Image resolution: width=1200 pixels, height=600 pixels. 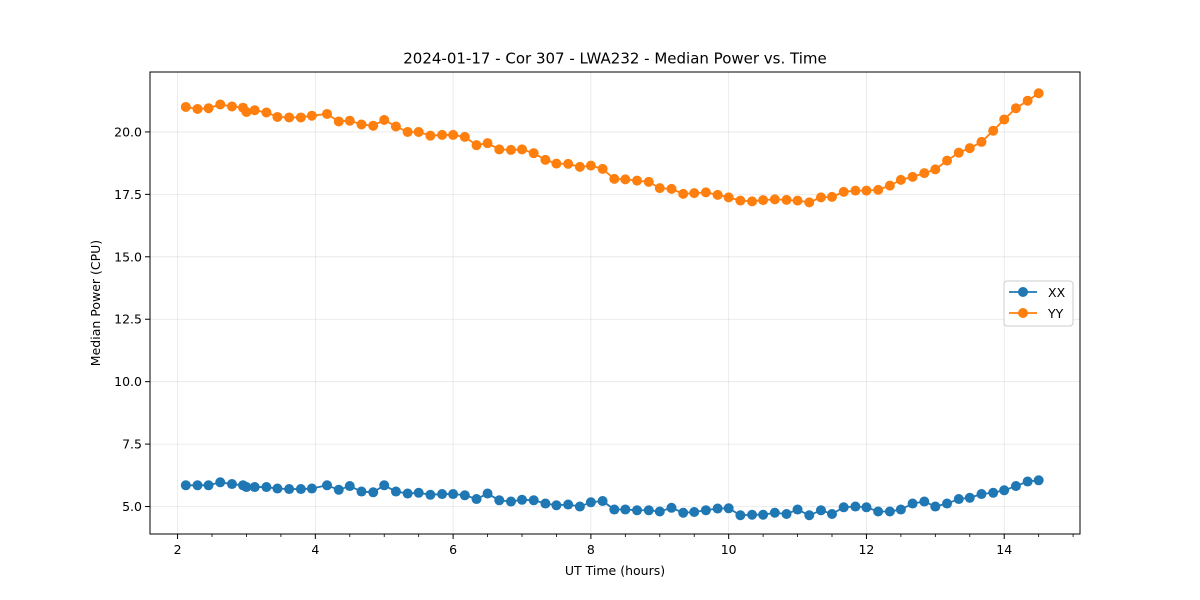 What do you see at coordinates (1057, 292) in the screenshot?
I see `legend-label-xx: XX` at bounding box center [1057, 292].